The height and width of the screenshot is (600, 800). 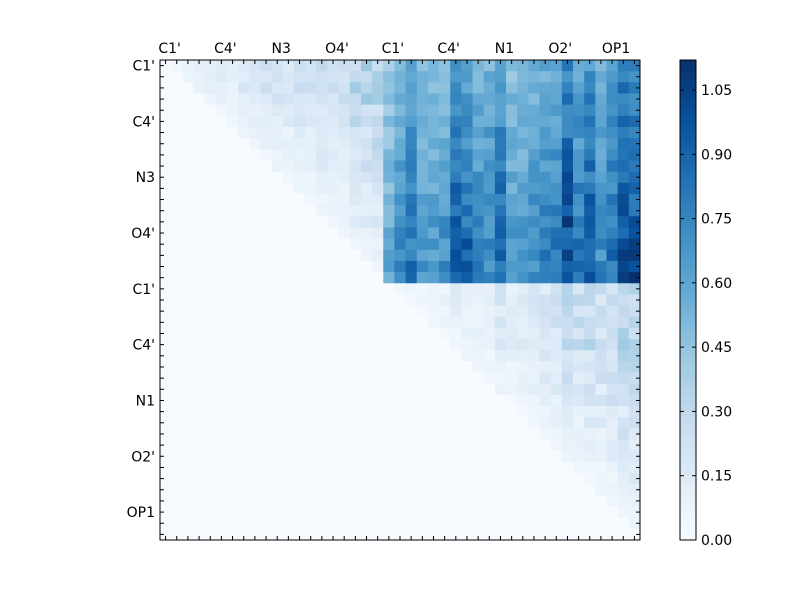 I want to click on colorbar-ticks: 0.000.150.300.450.600.750.901.05, so click(x=706, y=316).